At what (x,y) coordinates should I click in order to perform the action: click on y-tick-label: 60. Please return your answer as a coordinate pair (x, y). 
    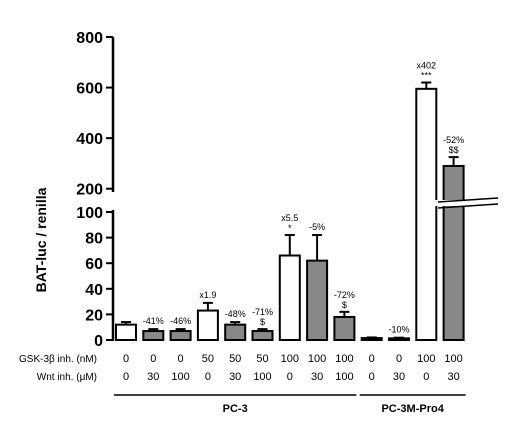
    Looking at the image, I should click on (94, 264).